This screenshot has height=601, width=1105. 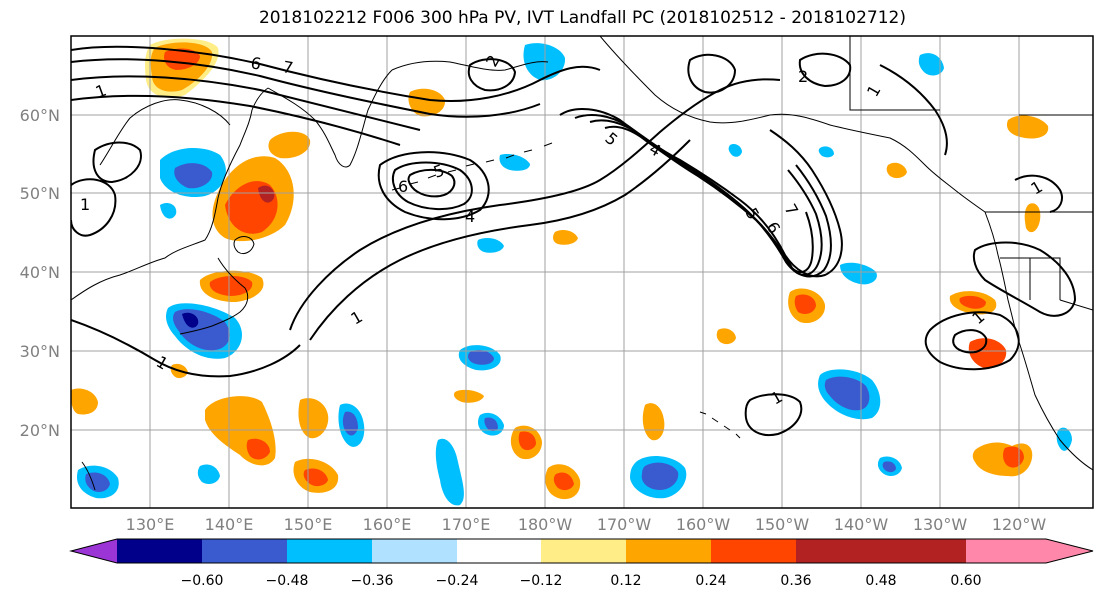 What do you see at coordinates (541, 581) in the screenshot?
I see `colorbar-tick-label: −0.12` at bounding box center [541, 581].